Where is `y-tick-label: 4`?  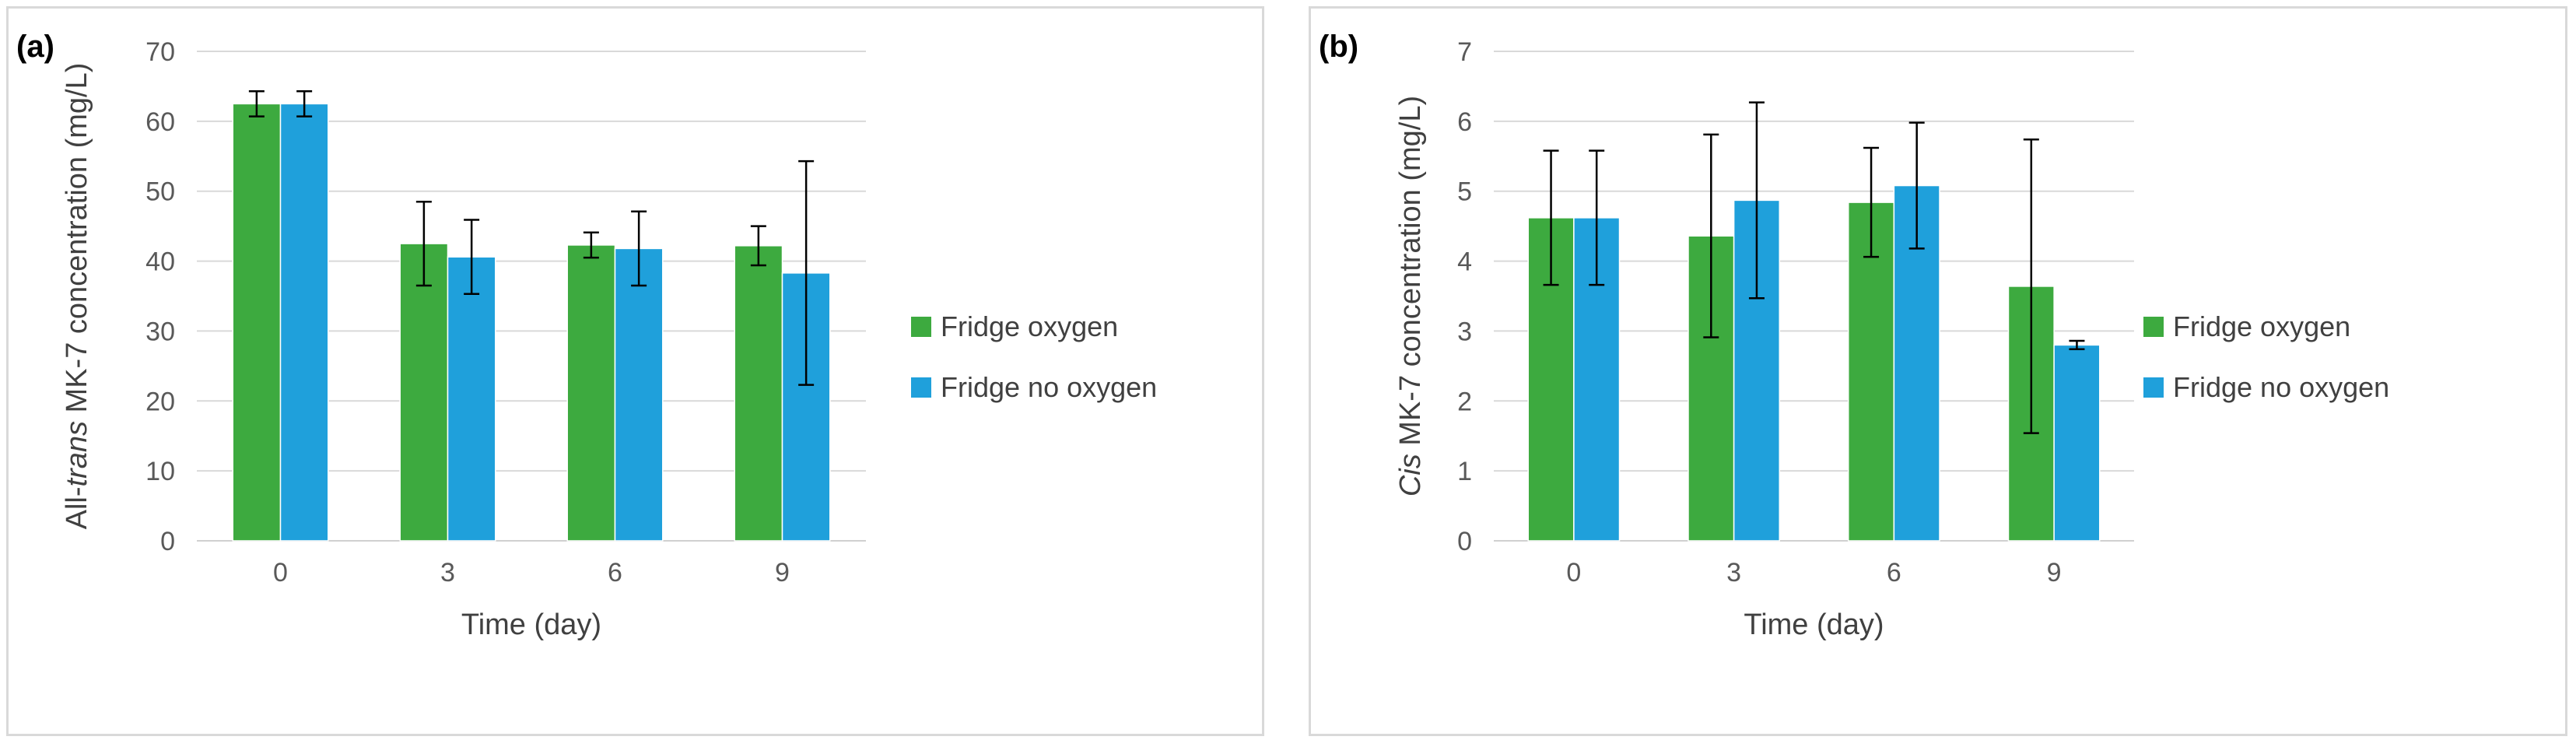 y-tick-label: 4 is located at coordinates (1464, 262).